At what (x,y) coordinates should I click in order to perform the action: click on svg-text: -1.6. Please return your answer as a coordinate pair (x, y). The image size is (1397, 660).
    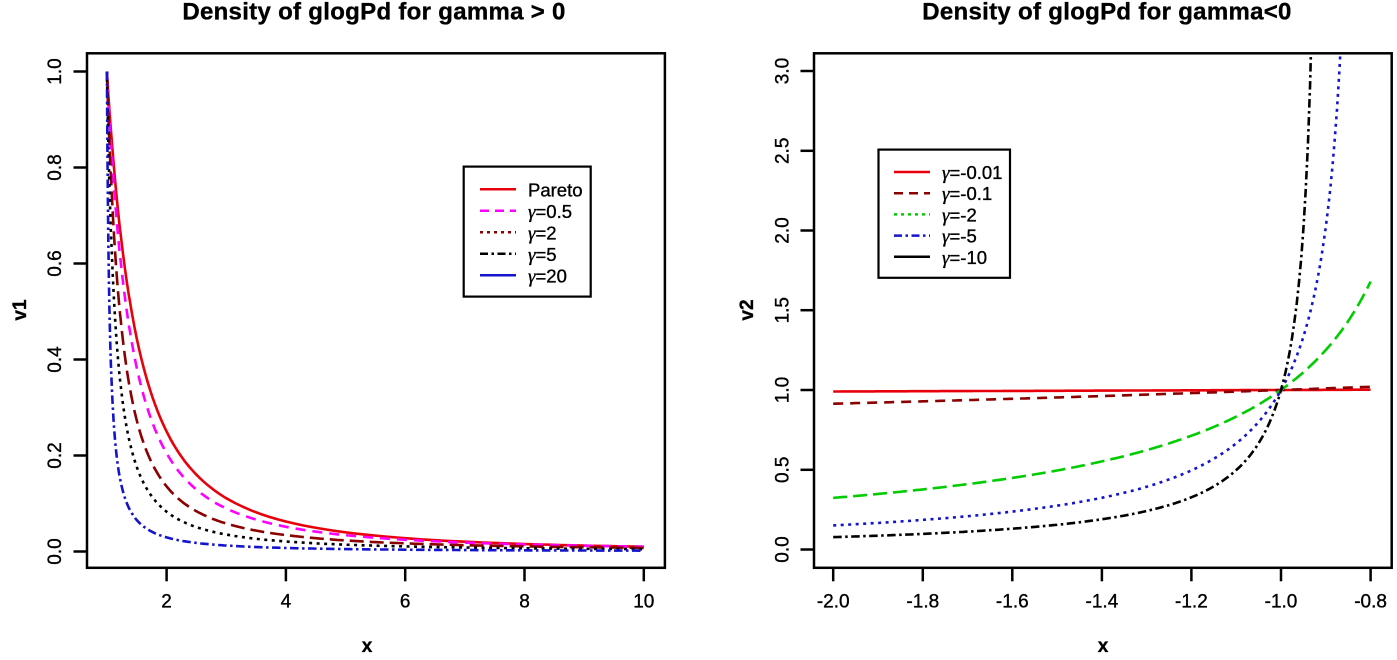
    Looking at the image, I should click on (1012, 602).